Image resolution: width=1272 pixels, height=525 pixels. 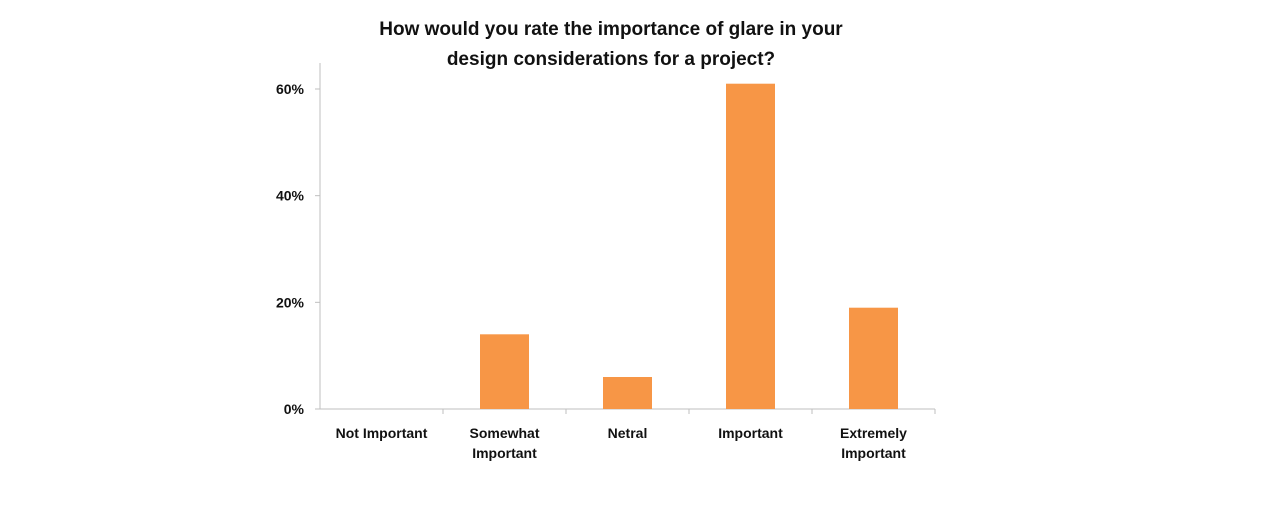 What do you see at coordinates (611, 59) in the screenshot?
I see `chart-title-line-2: design considerations for a project?` at bounding box center [611, 59].